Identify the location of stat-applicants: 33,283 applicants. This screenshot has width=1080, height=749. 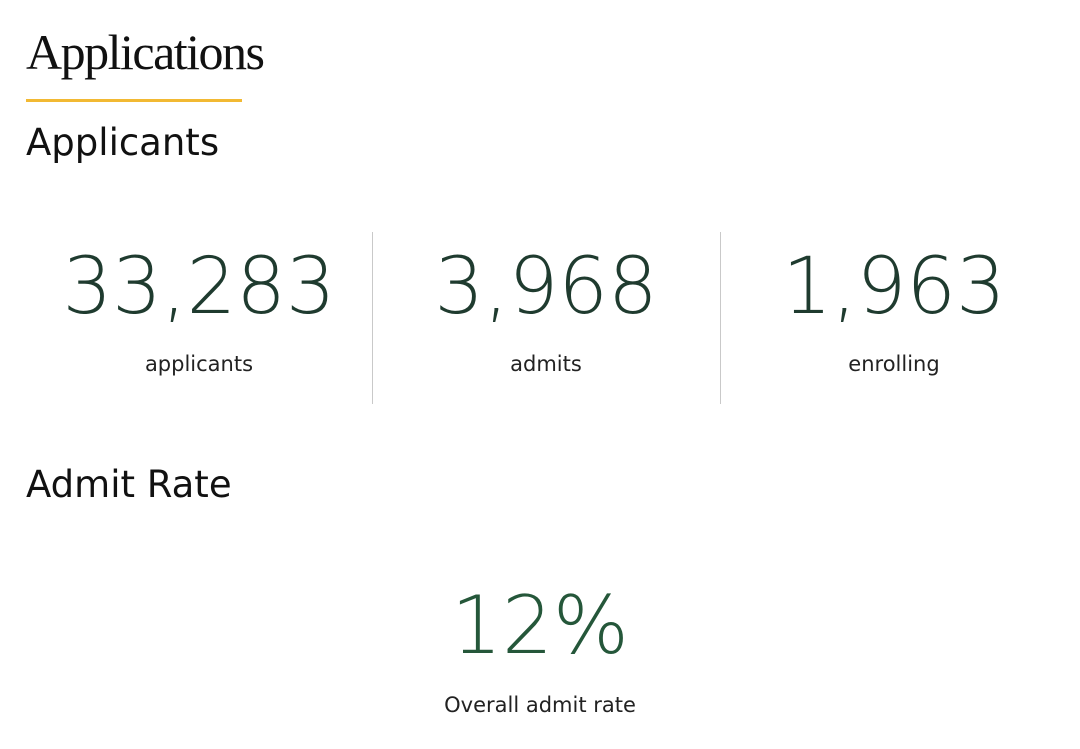
(199, 318).